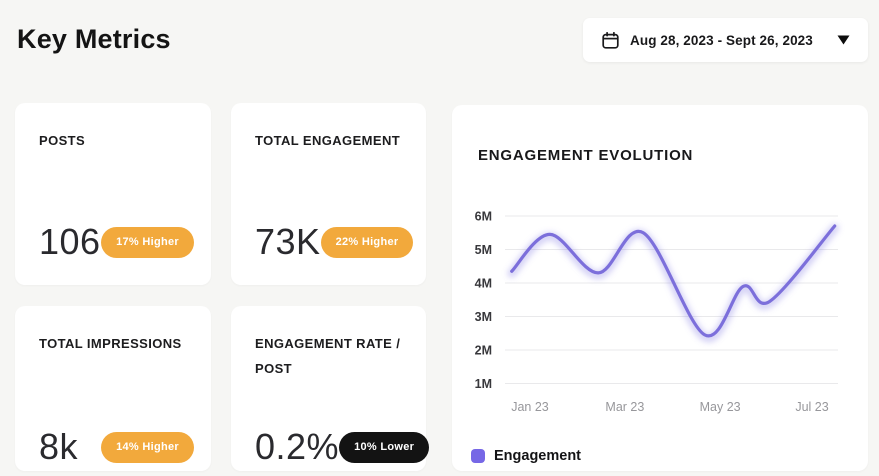 Image resolution: width=879 pixels, height=476 pixels. I want to click on metric-value: 0.2%, so click(297, 446).